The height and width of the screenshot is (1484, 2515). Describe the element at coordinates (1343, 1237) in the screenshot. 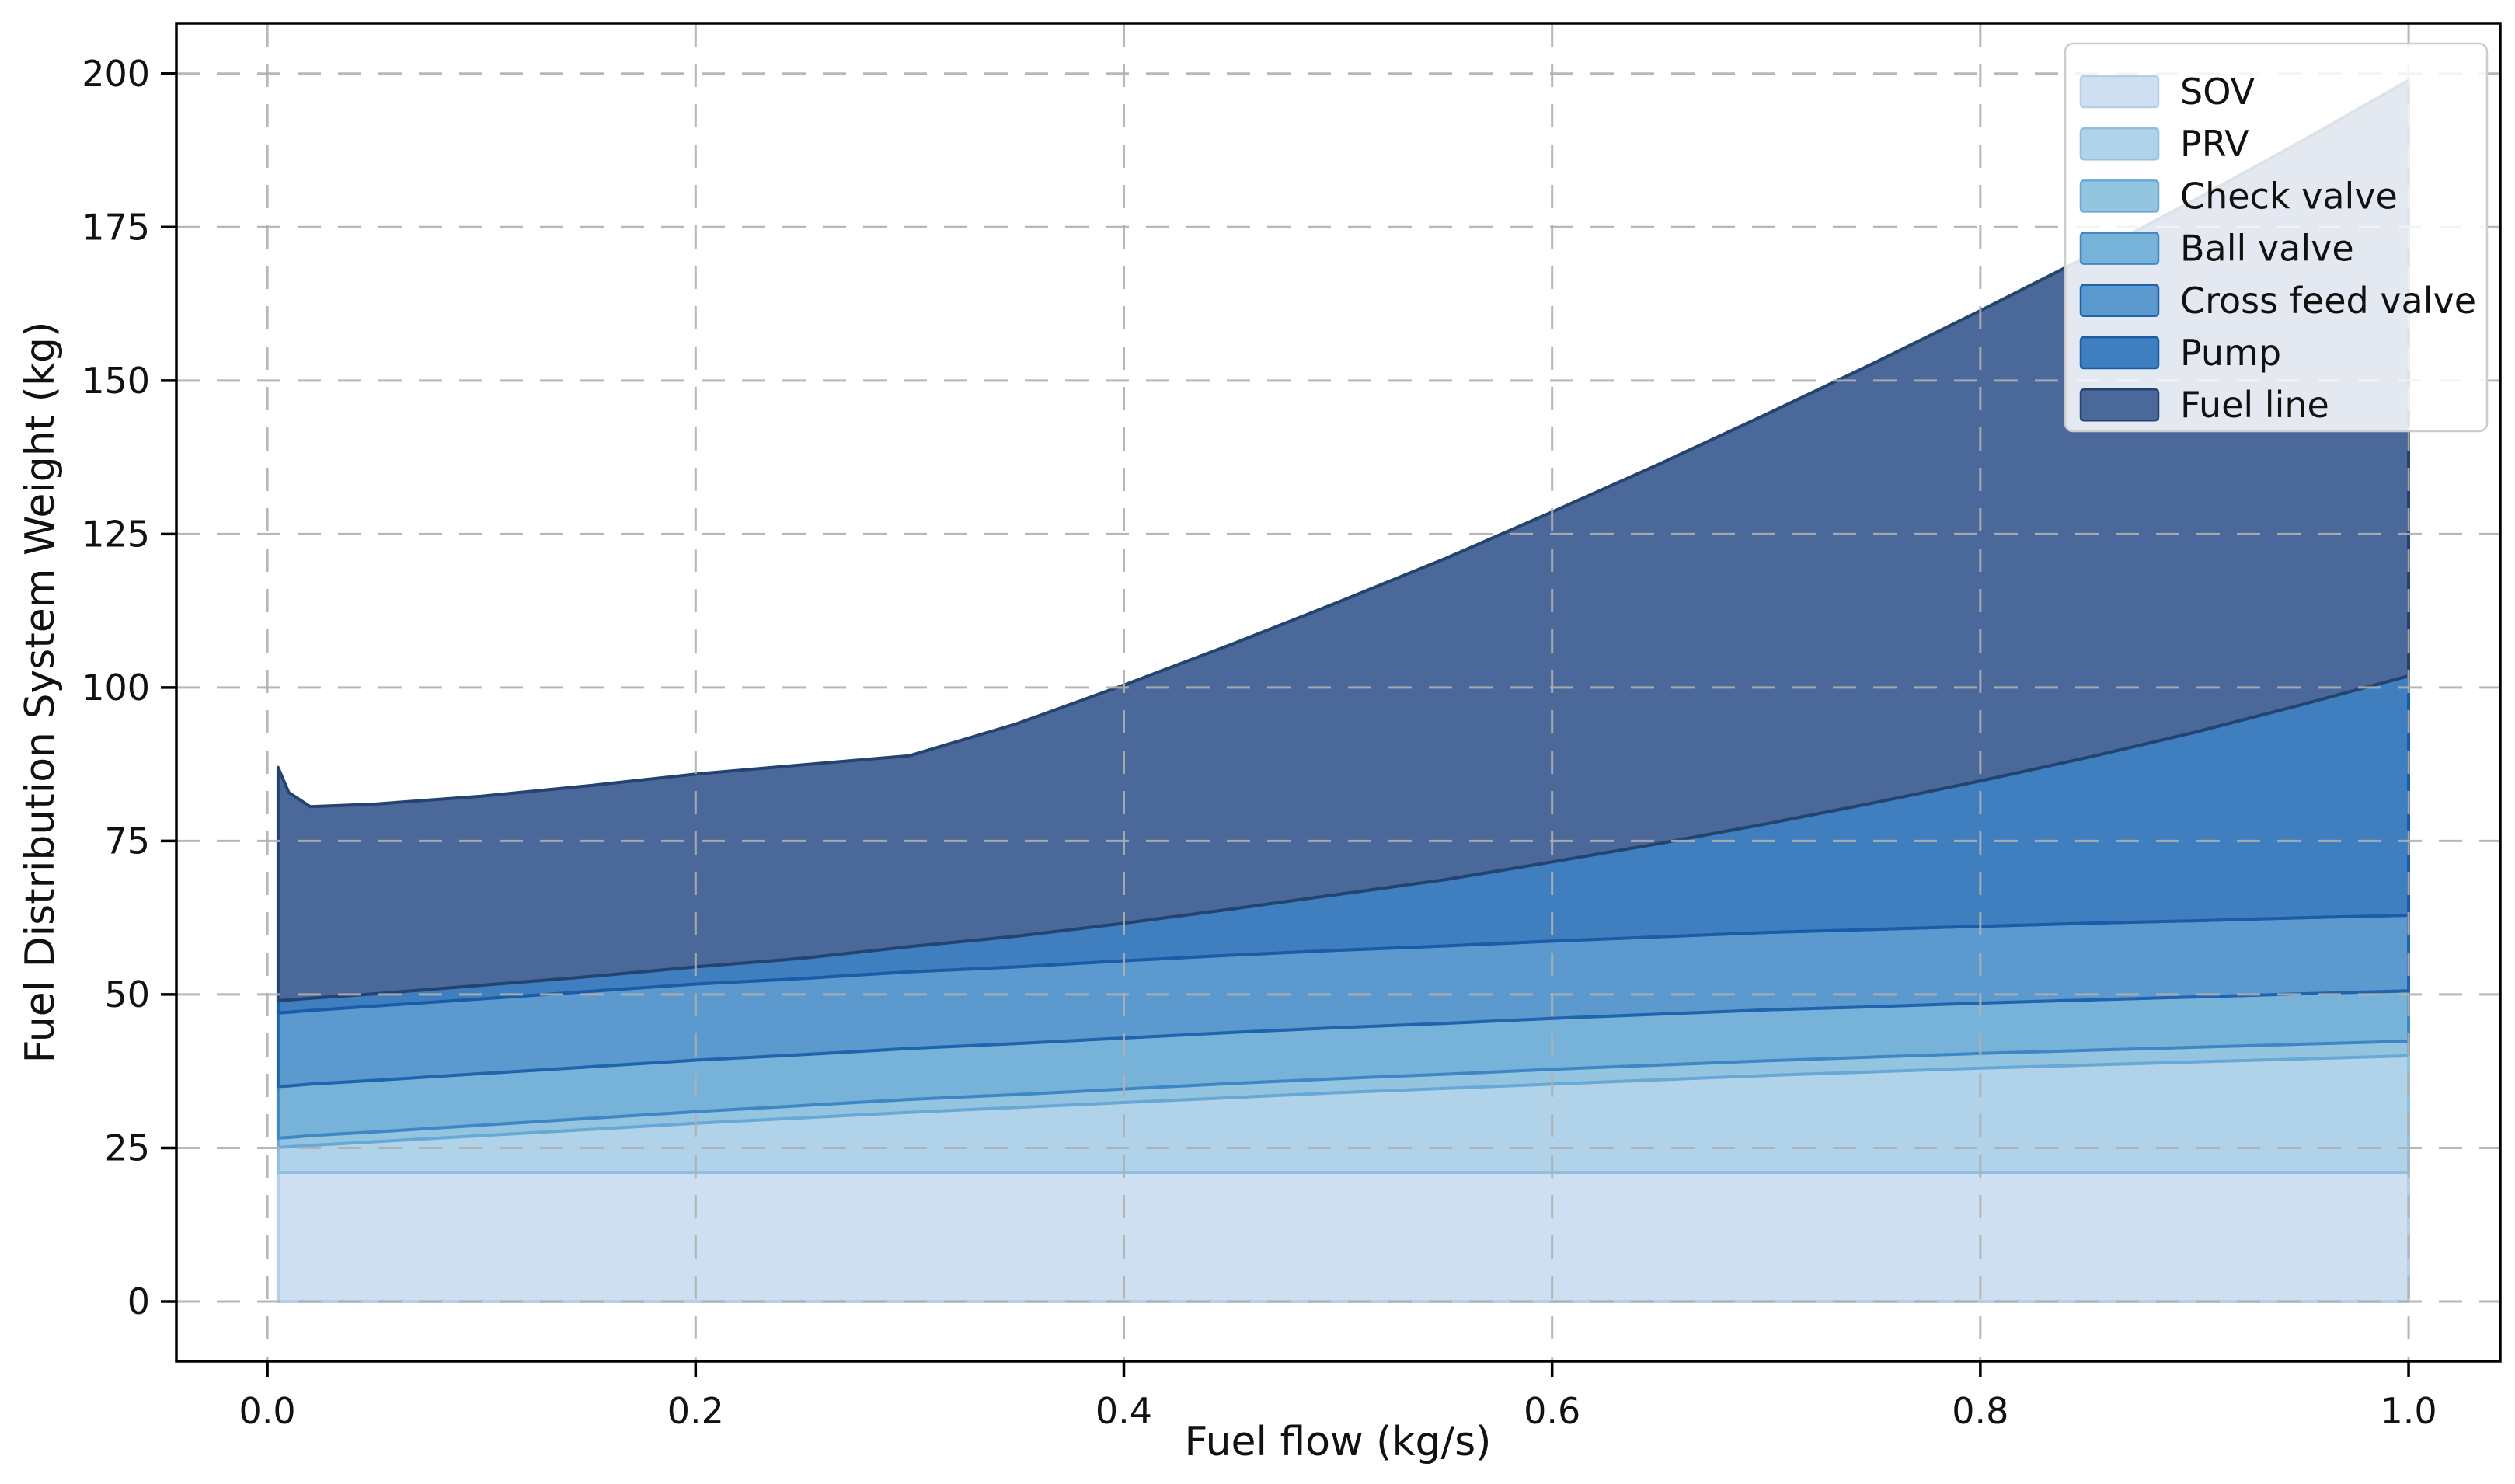

I see `area-sov` at that location.